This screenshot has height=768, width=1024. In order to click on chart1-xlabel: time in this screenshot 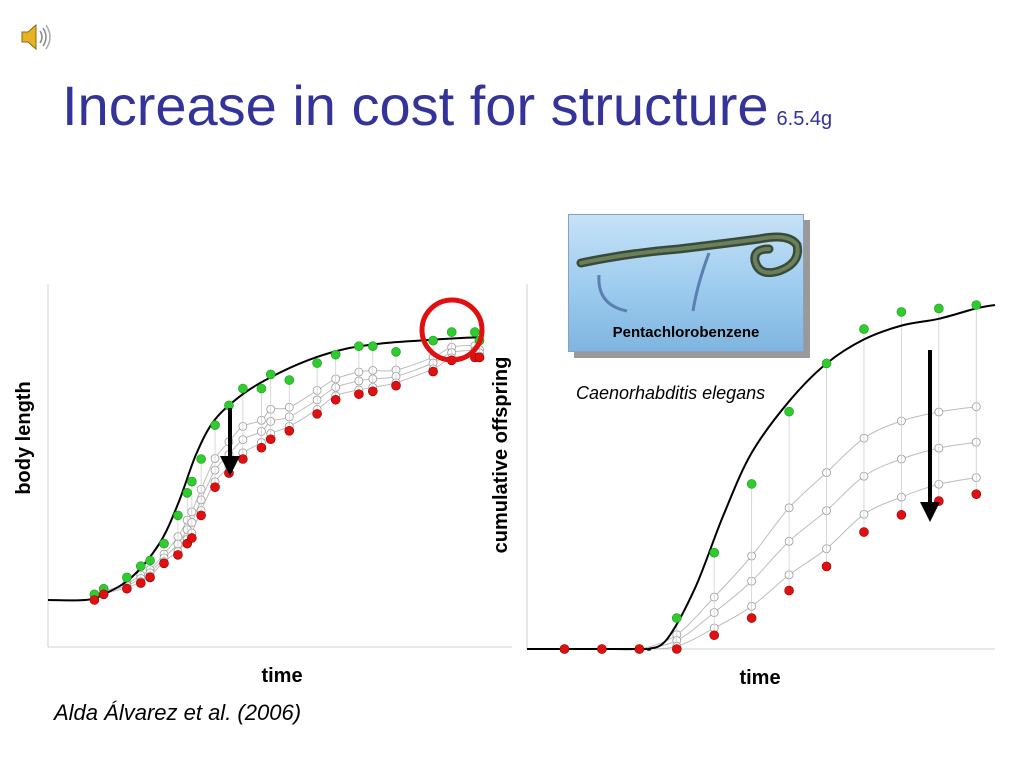, I will do `click(281, 676)`.